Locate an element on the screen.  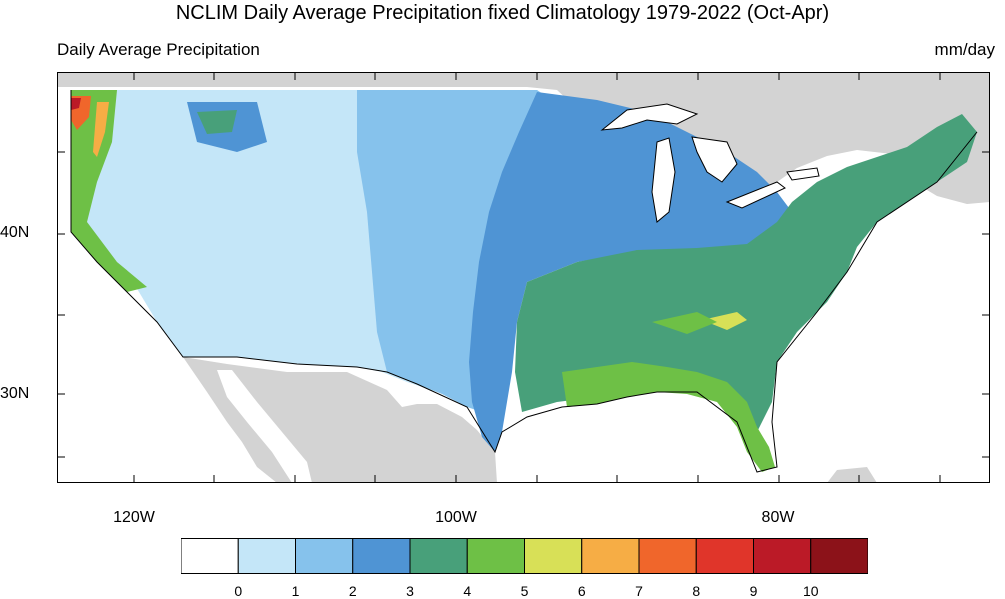
colorbar is located at coordinates (524, 556).